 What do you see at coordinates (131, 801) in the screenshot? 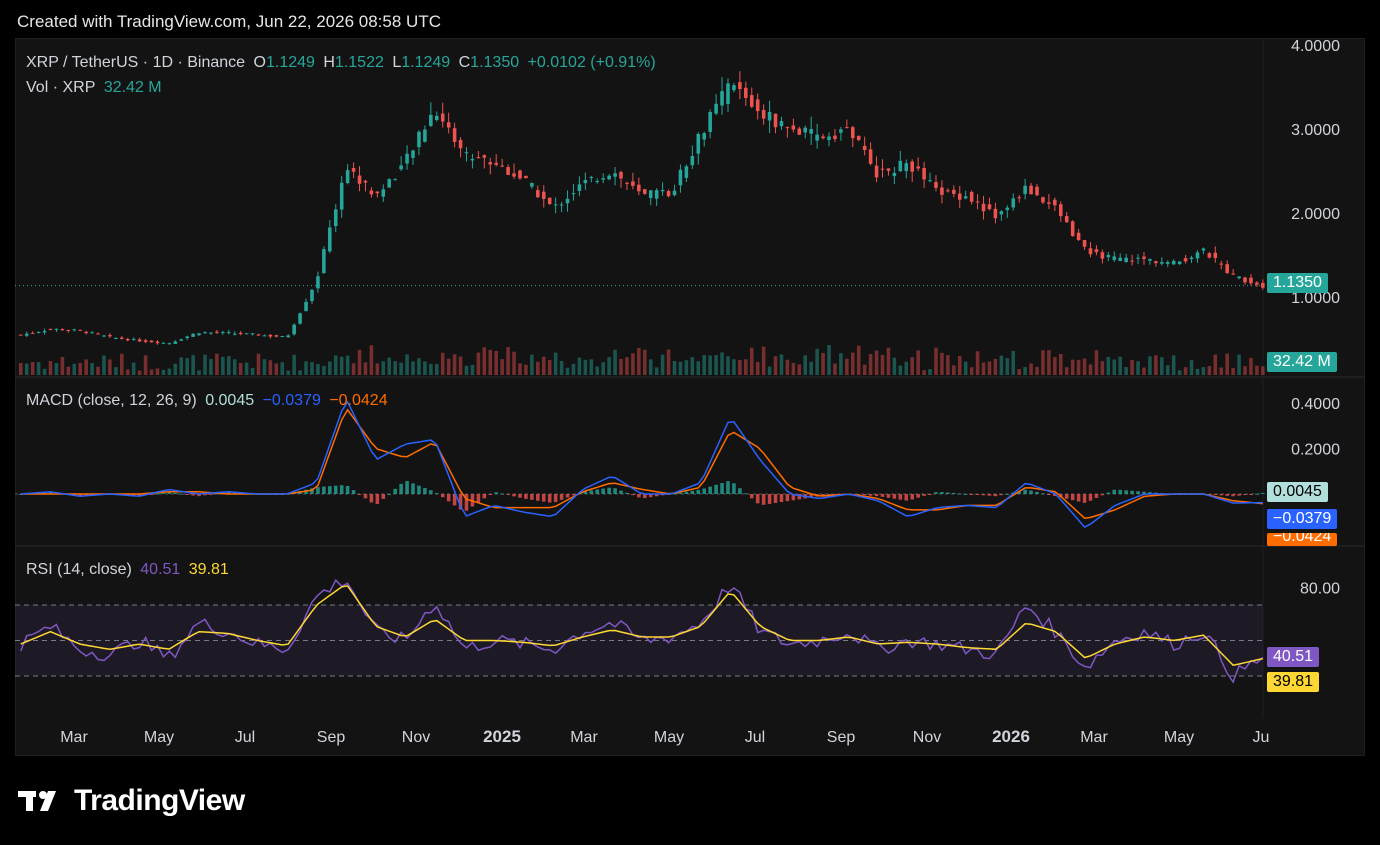
I see `tradingview-brand: TradingView` at bounding box center [131, 801].